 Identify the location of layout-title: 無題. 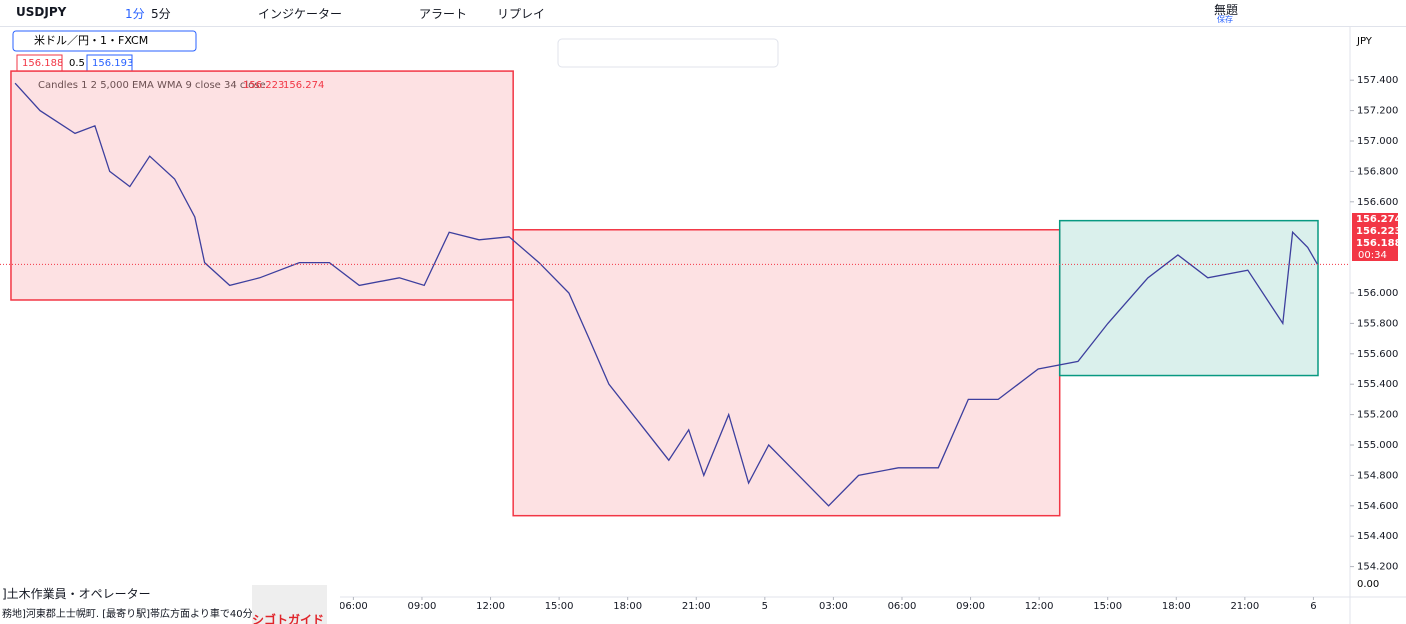
(1226, 10).